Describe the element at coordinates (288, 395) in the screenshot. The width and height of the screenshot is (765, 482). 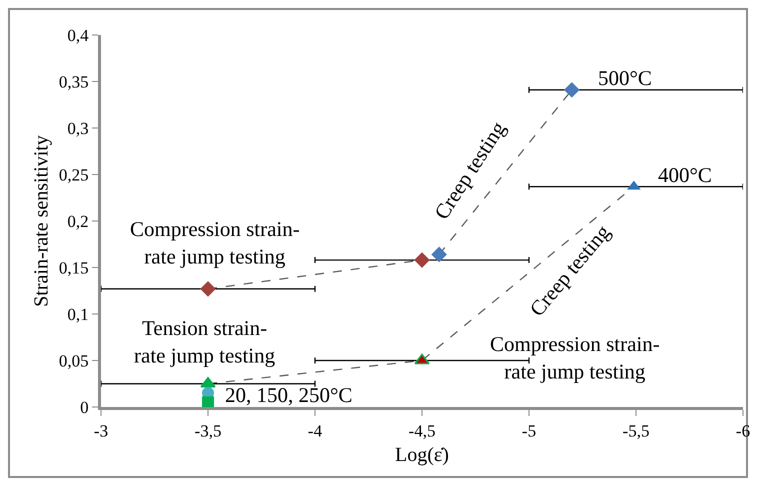
I see `annotation: 20, 150, 250°C` at that location.